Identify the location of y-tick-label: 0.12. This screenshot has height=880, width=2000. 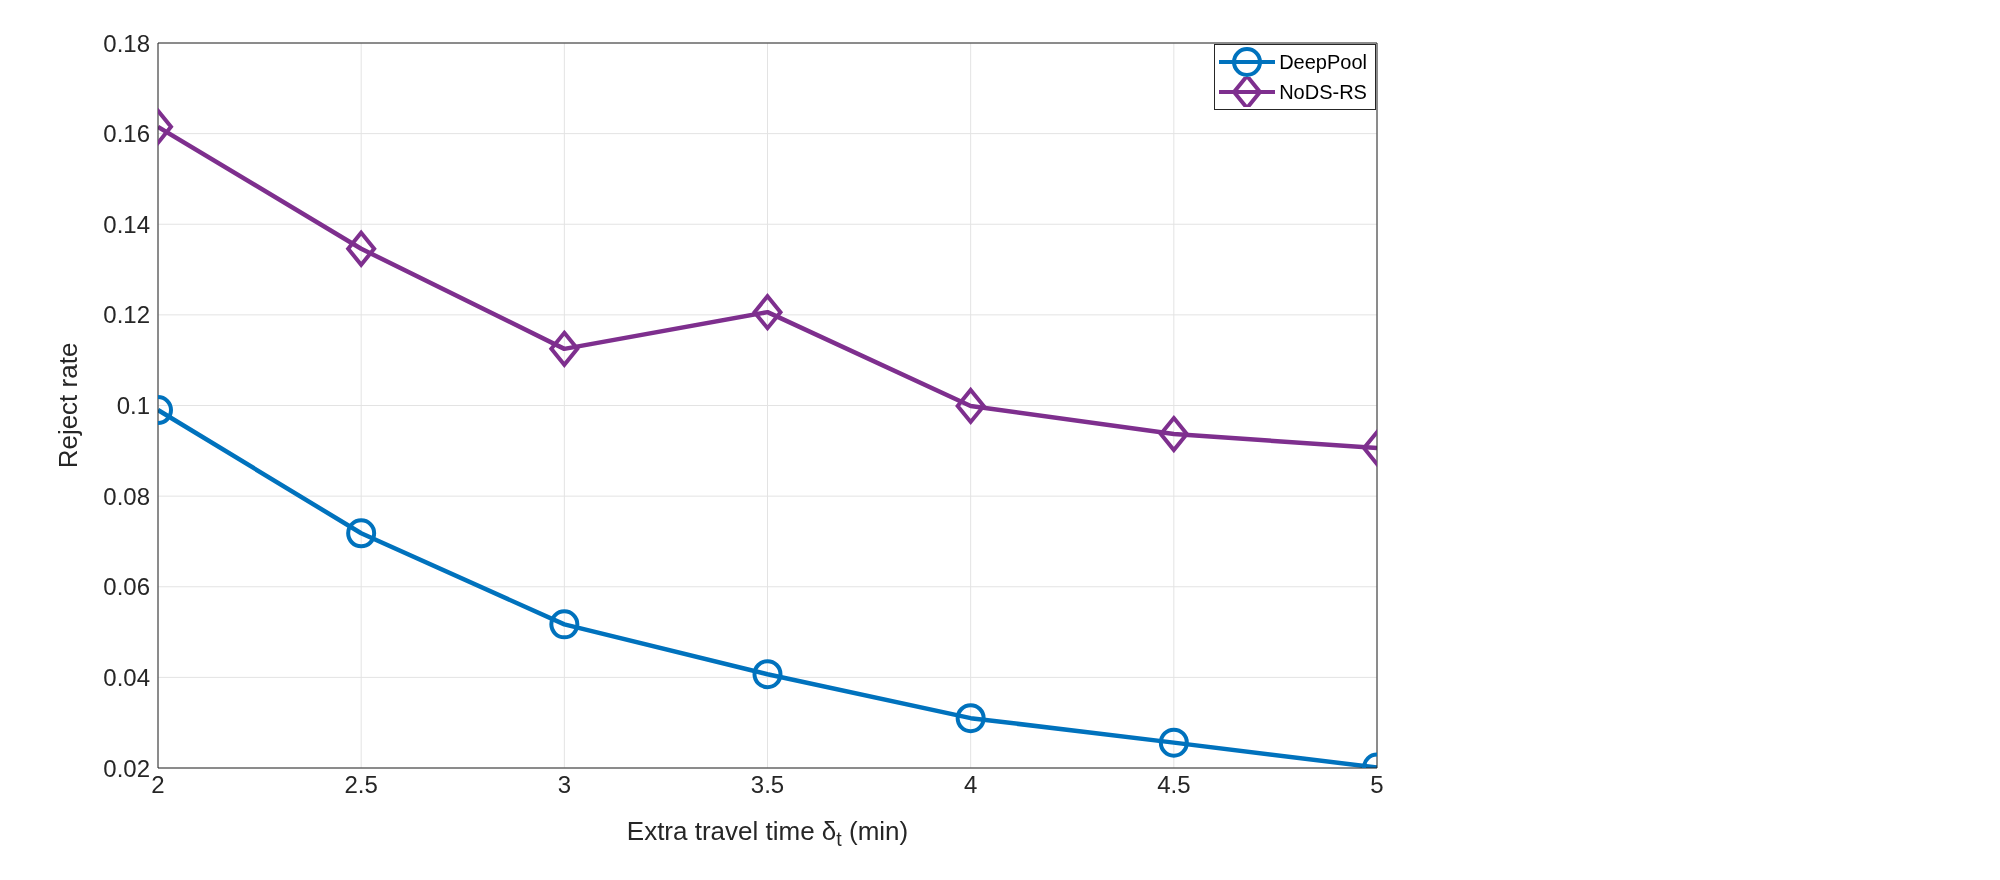
(126, 315).